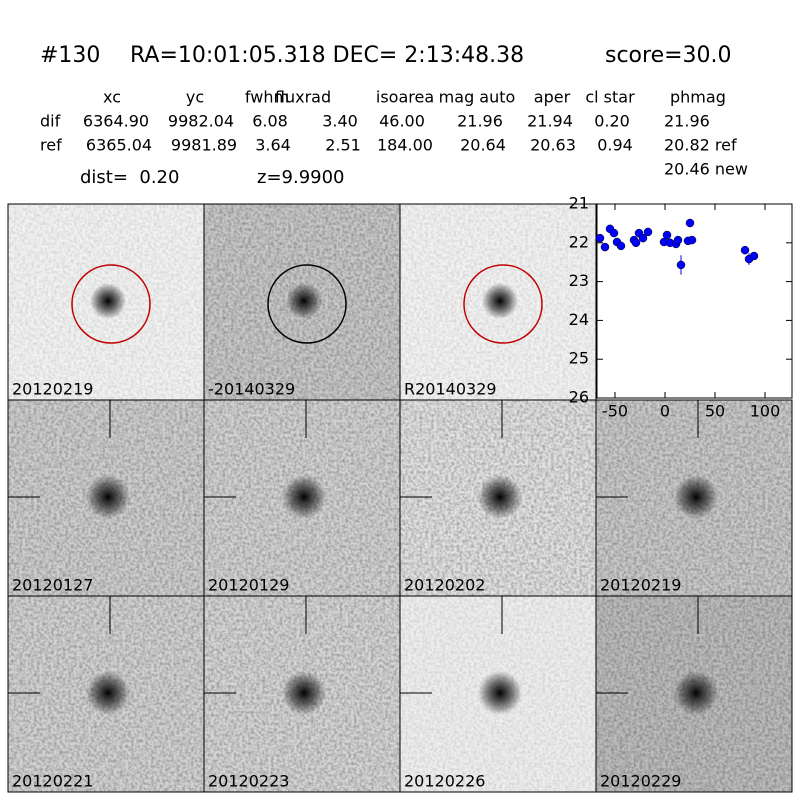  What do you see at coordinates (765, 411) in the screenshot?
I see `x-tick-label: 100` at bounding box center [765, 411].